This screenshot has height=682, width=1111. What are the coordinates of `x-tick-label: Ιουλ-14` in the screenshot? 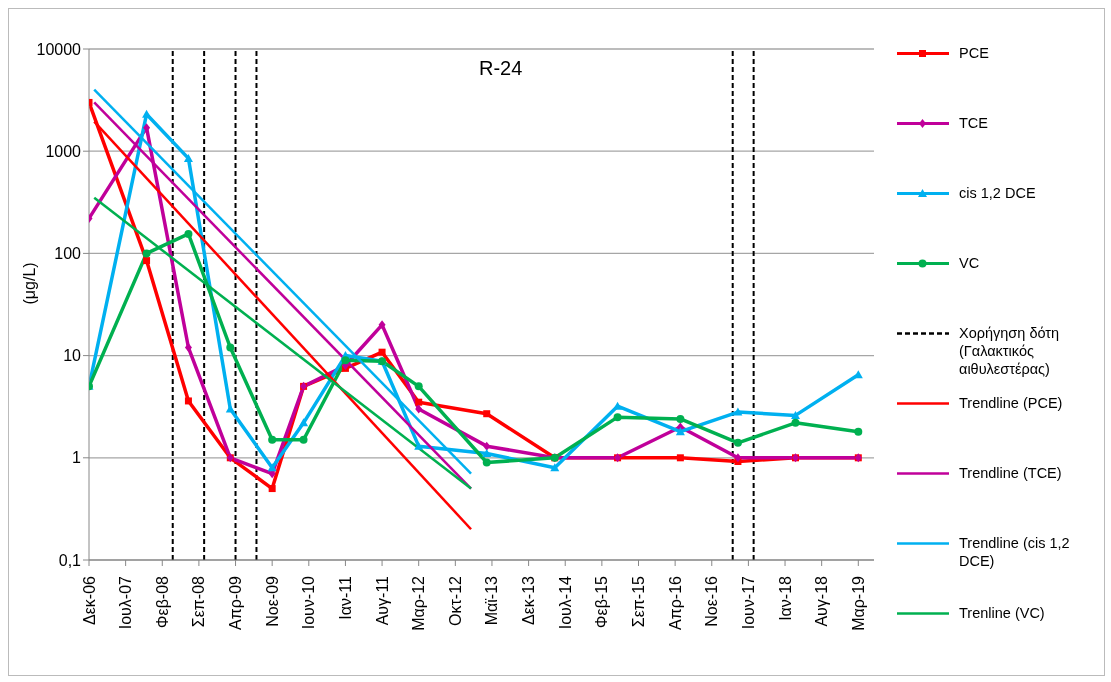 It's located at (565, 602).